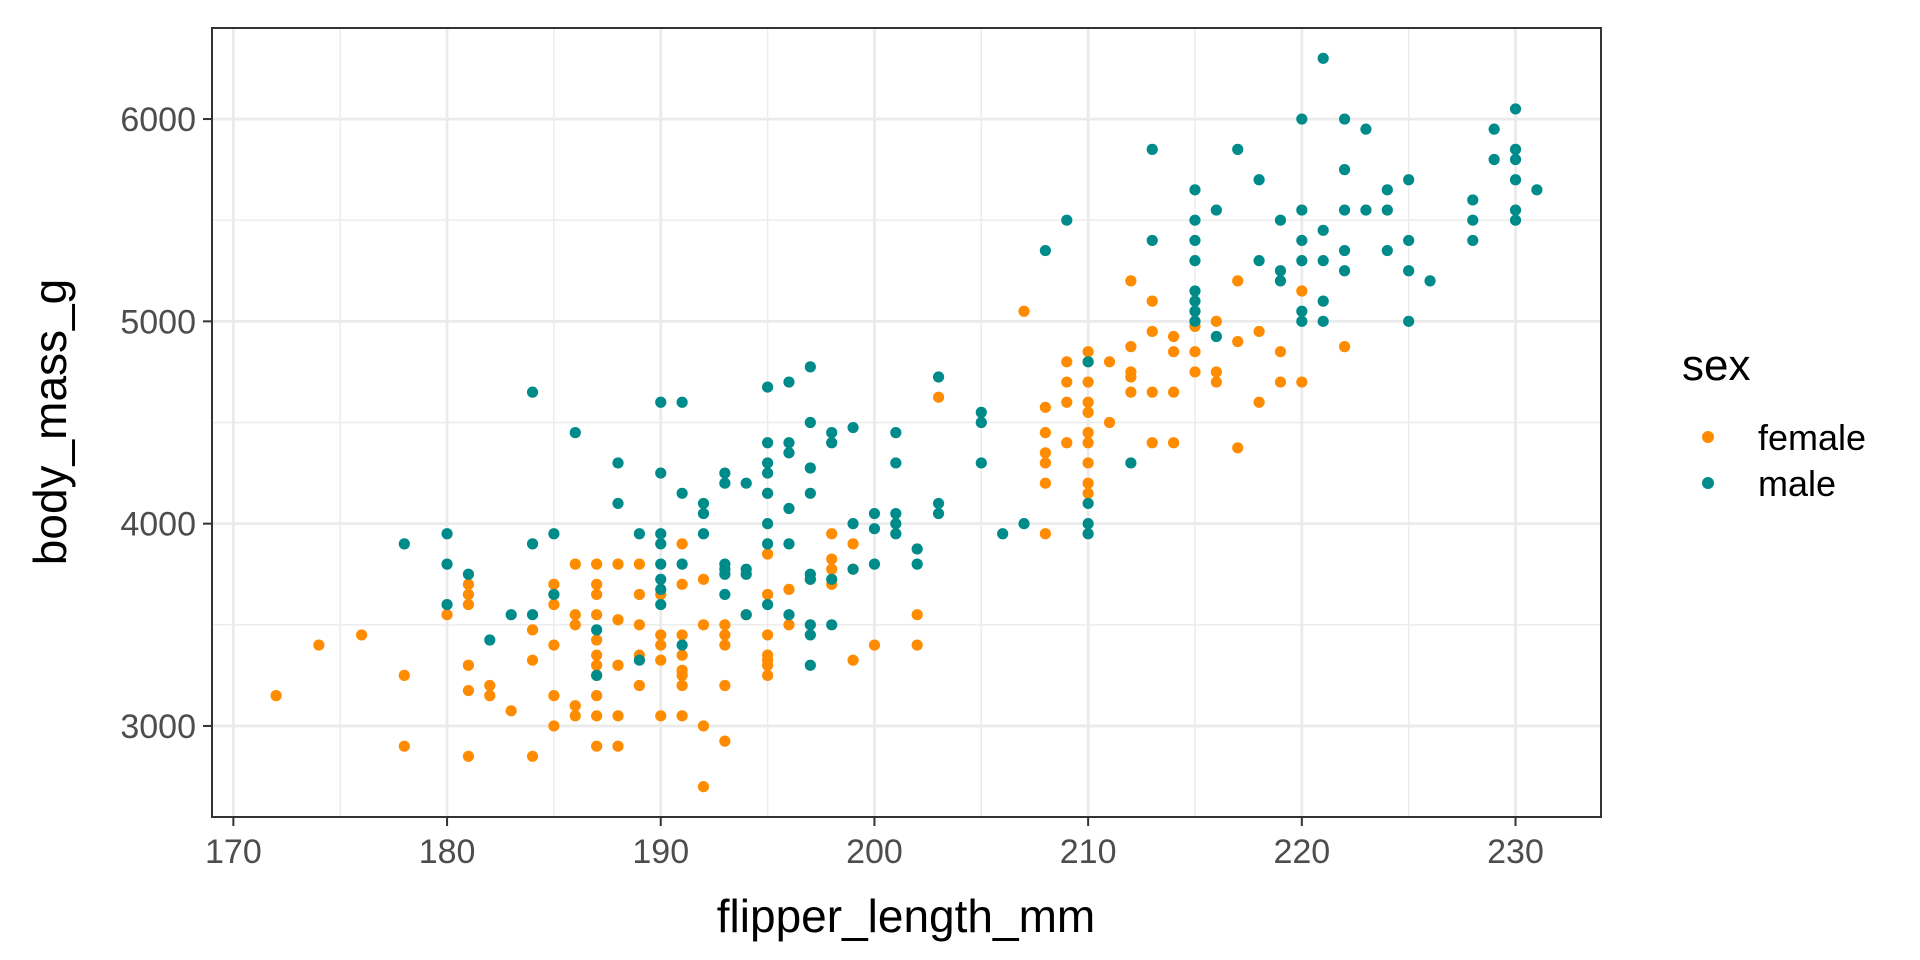  What do you see at coordinates (158, 727) in the screenshot?
I see `y-tick-label: 3000` at bounding box center [158, 727].